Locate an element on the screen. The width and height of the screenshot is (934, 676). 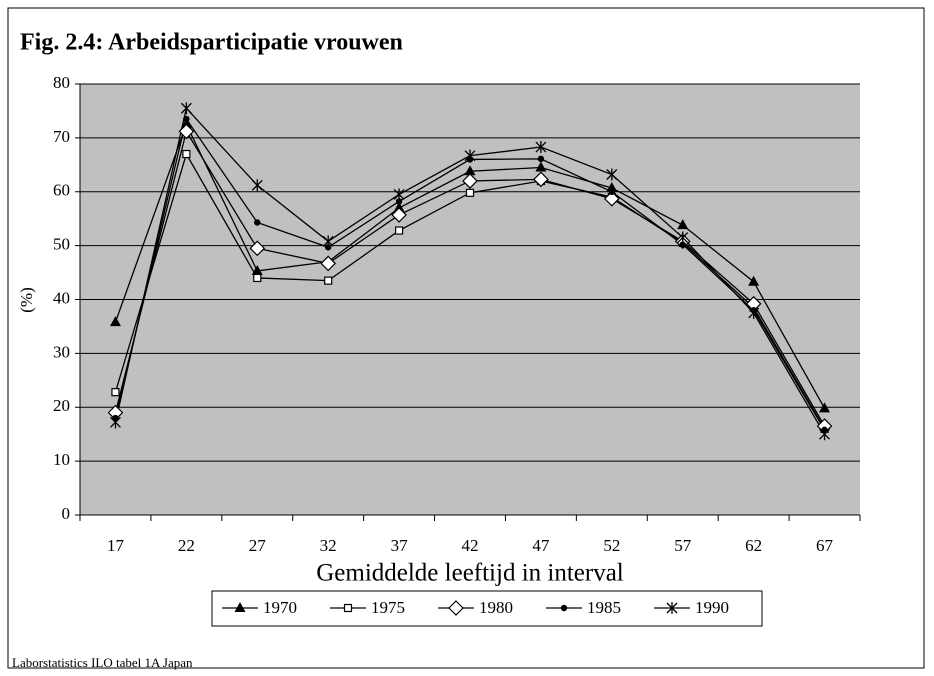
y-tick-label: 50 is located at coordinates (61, 244).